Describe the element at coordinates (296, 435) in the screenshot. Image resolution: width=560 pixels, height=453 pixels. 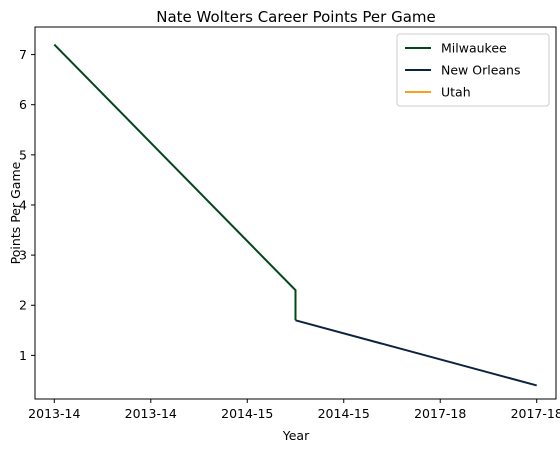
I see `x-axis-label: Year` at that location.